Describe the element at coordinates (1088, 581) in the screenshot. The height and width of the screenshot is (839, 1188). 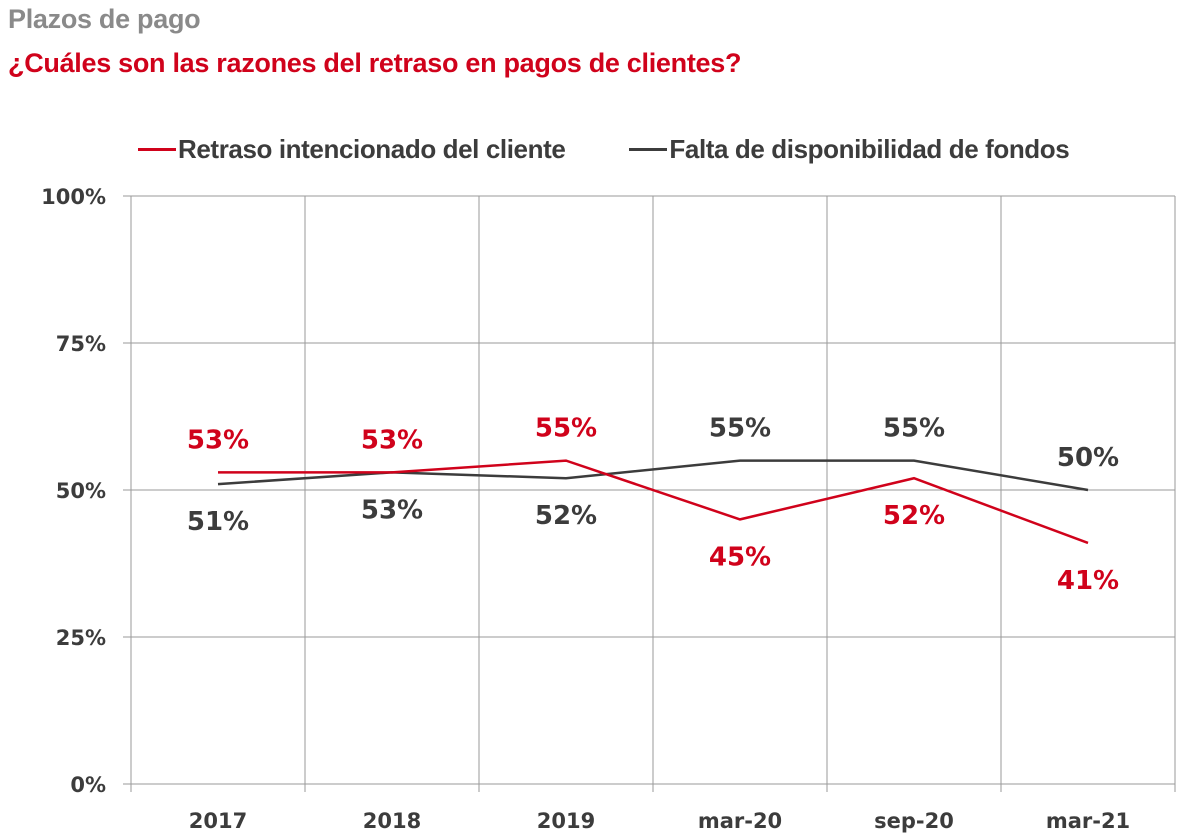
I see `data-label-retraso: 41%` at that location.